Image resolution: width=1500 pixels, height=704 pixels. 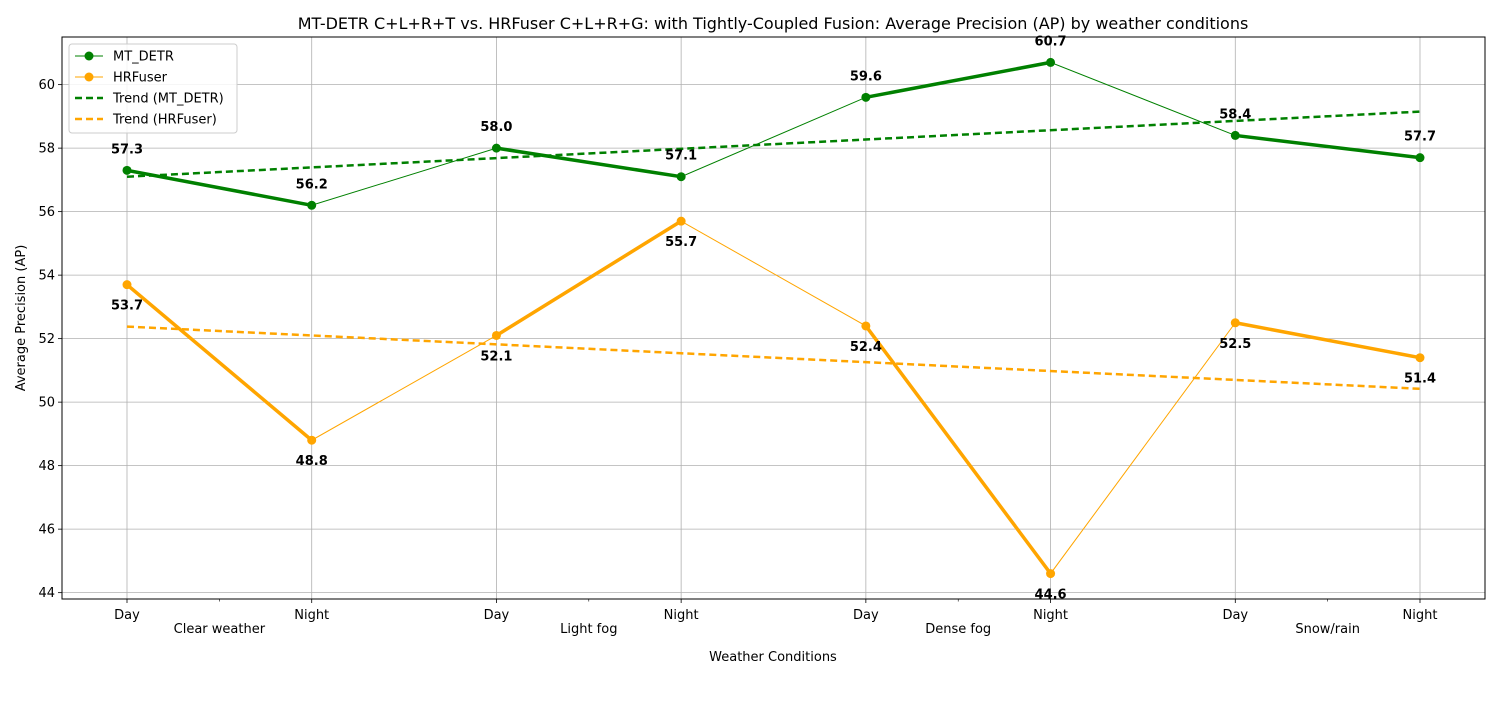 What do you see at coordinates (46, 339) in the screenshot?
I see `y-tick-label: 52` at bounding box center [46, 339].